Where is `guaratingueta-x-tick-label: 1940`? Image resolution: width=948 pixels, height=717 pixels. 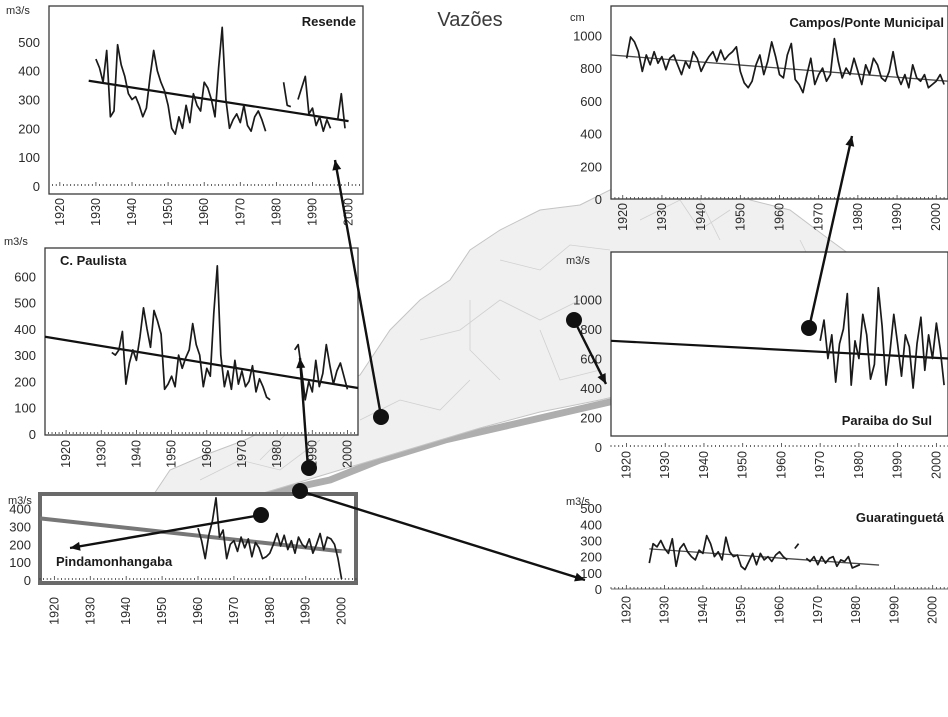 guaratingueta-x-tick-label: 1940 is located at coordinates (703, 610).